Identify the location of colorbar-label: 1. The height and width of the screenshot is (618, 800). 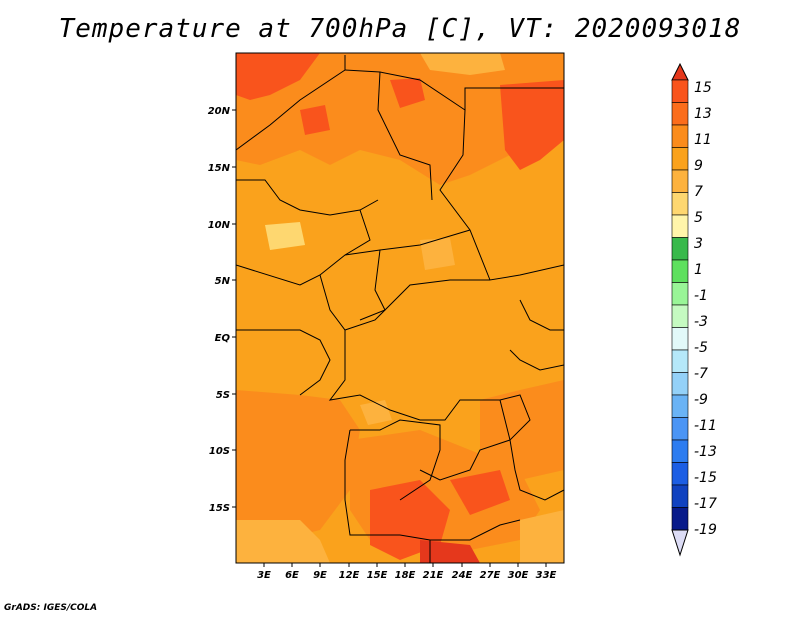
(698, 270).